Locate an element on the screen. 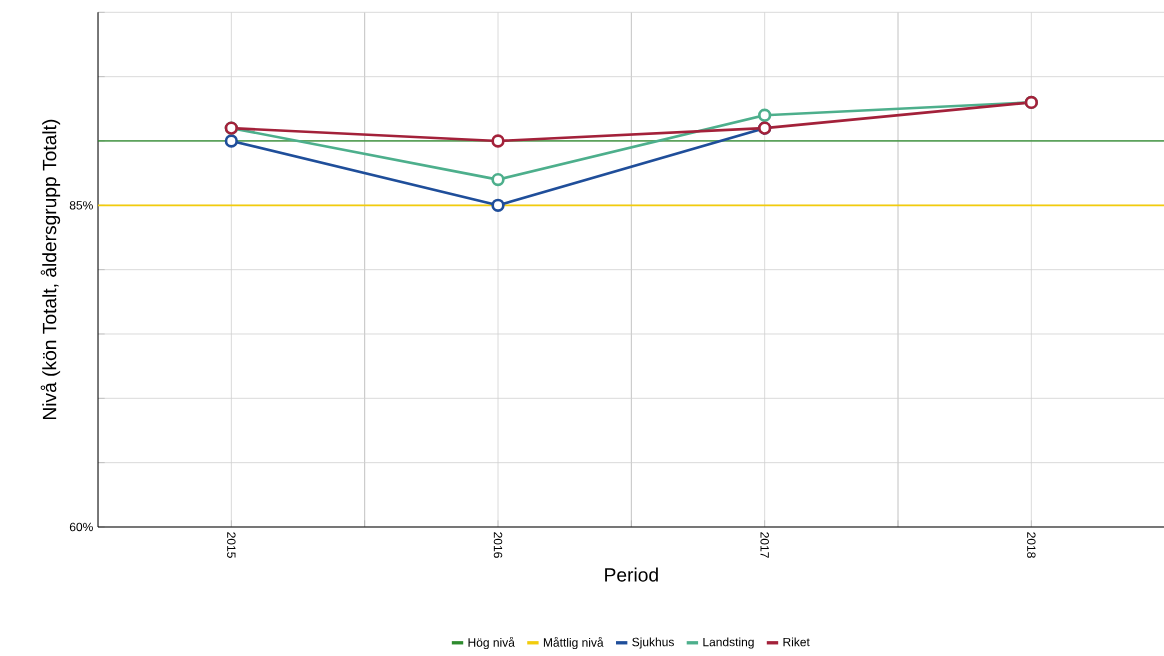  legend-label: Måttlig nivå is located at coordinates (573, 643).